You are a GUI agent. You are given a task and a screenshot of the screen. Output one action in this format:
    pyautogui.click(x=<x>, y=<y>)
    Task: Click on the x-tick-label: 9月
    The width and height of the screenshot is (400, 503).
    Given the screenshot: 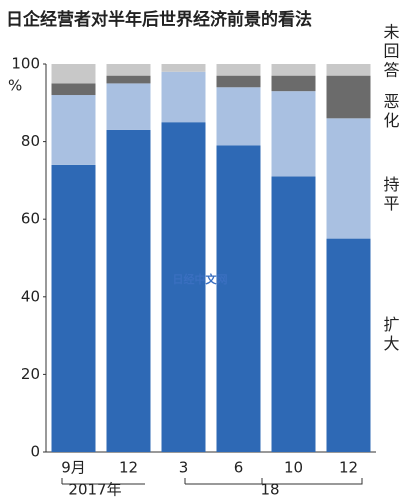 What is the action you would take?
    pyautogui.click(x=73, y=468)
    